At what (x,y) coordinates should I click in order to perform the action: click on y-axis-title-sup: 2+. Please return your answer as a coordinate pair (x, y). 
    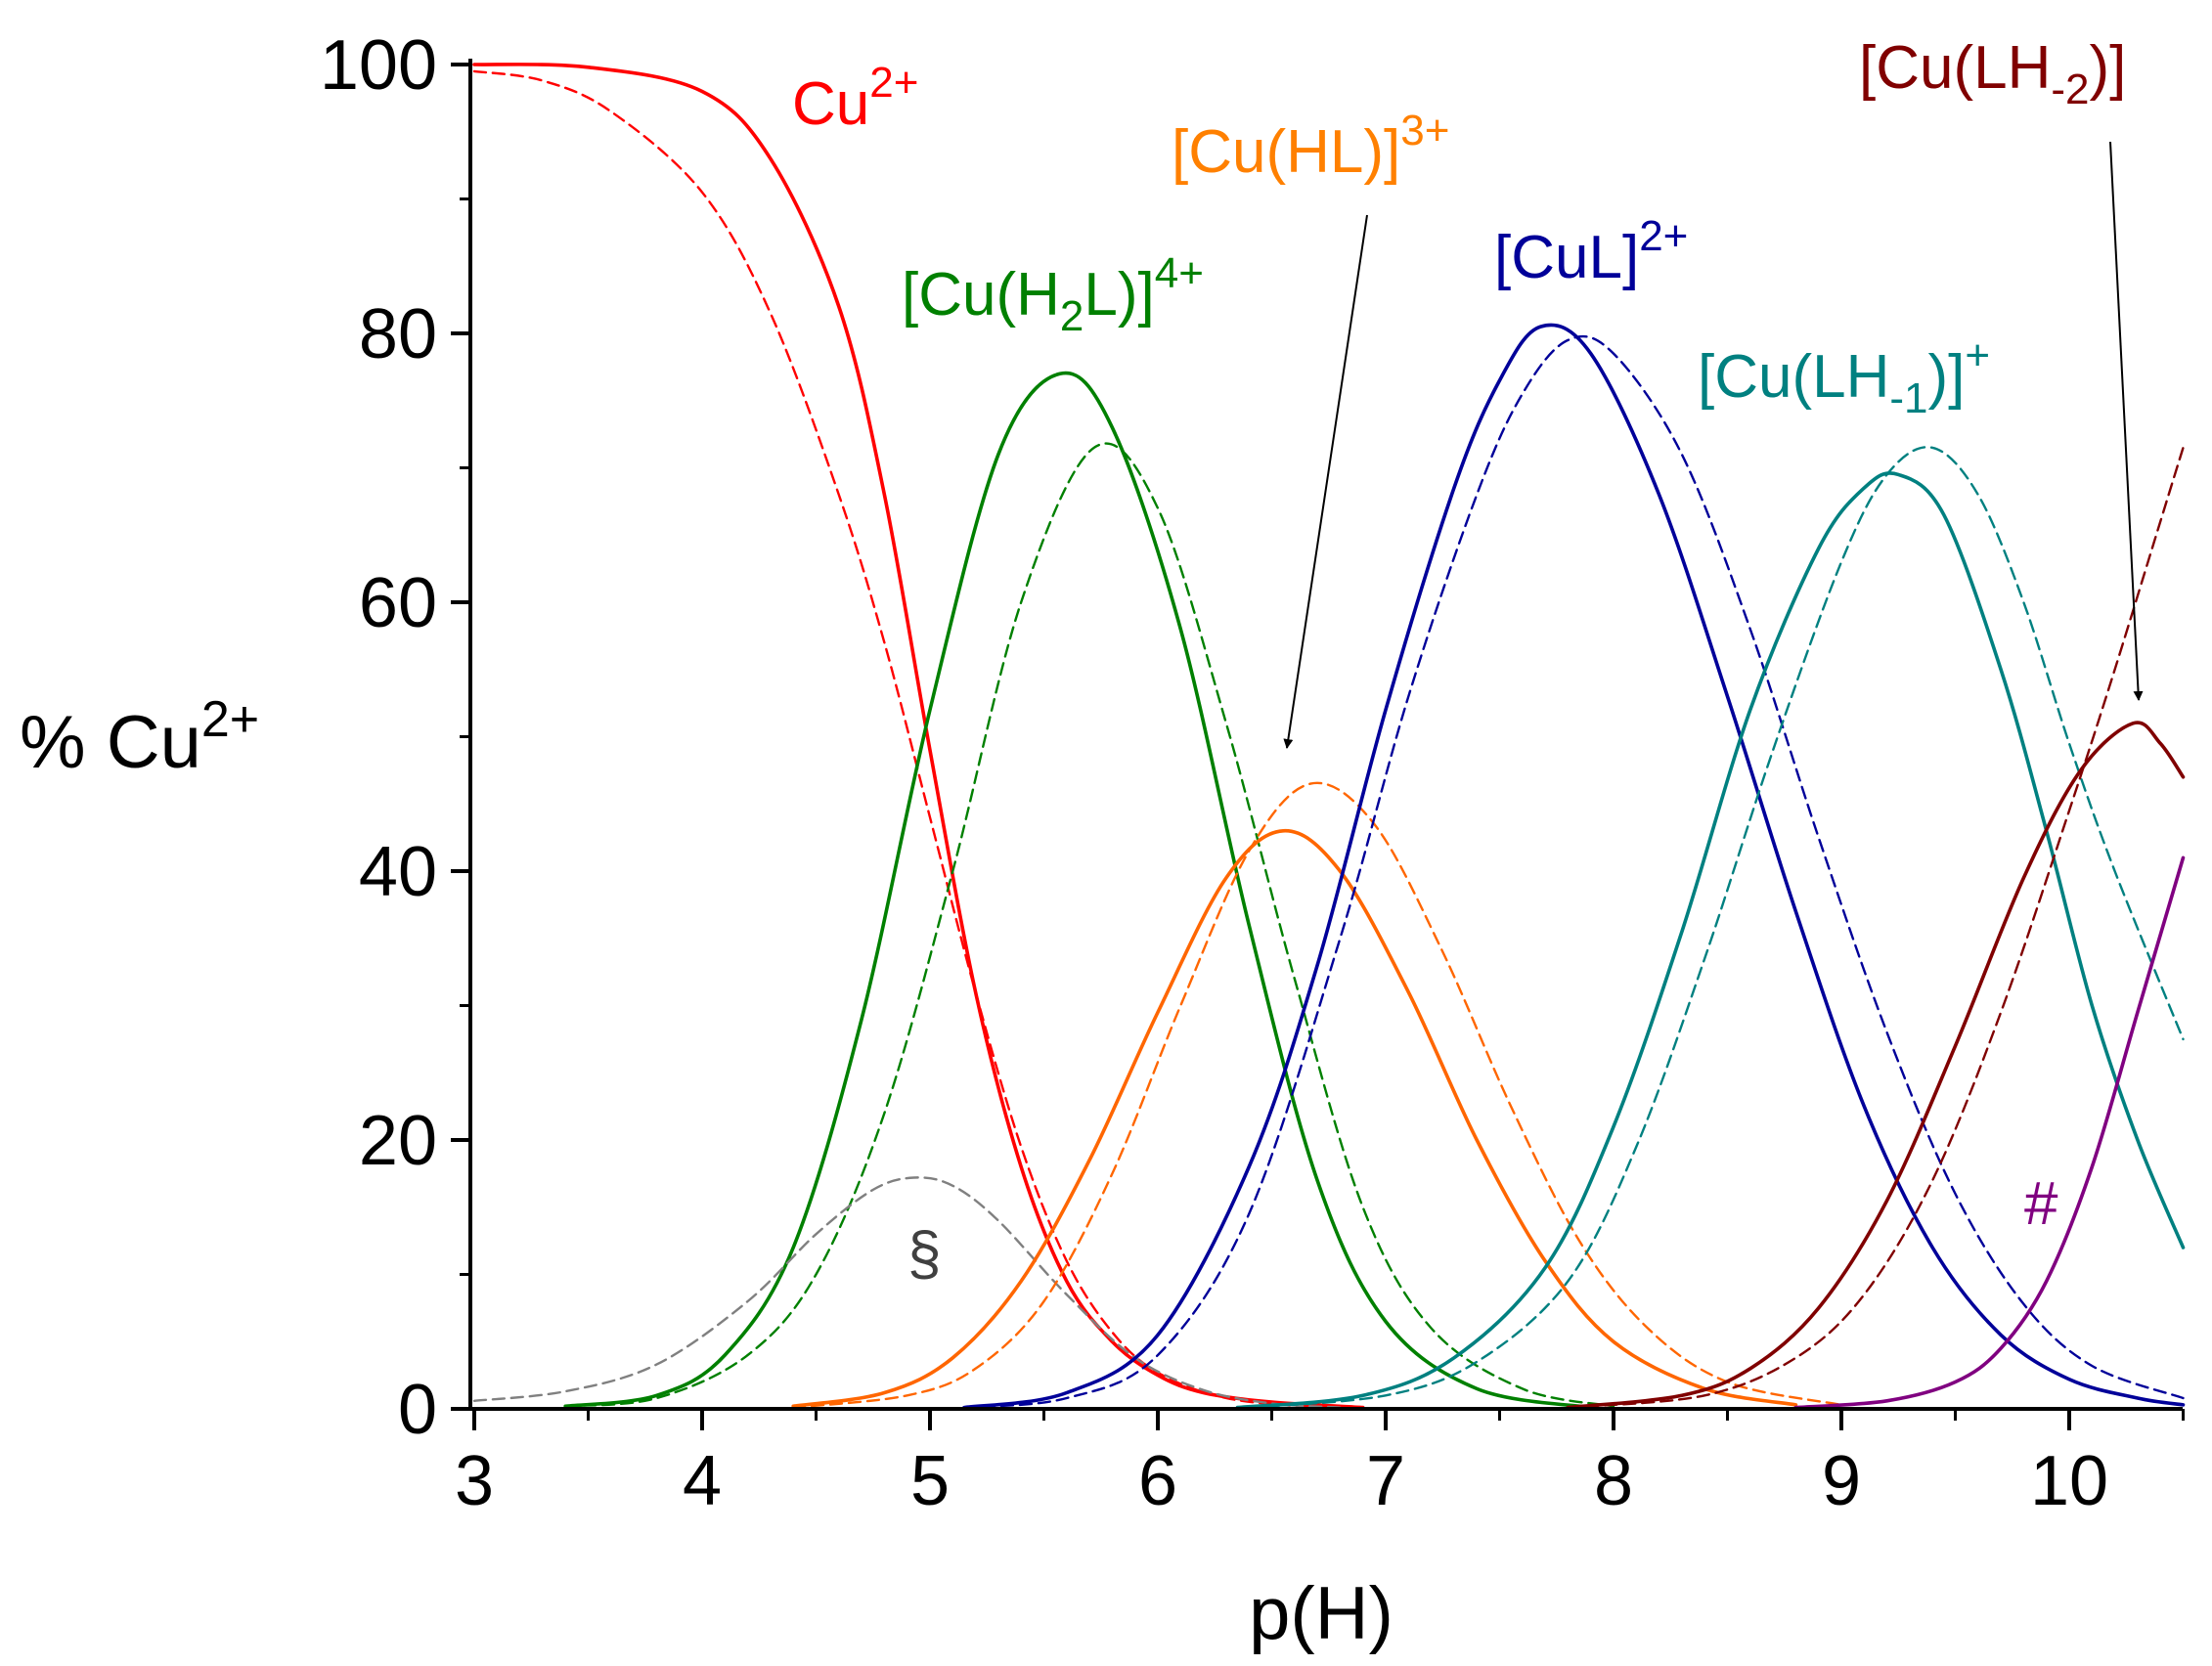
    Looking at the image, I should click on (230, 719).